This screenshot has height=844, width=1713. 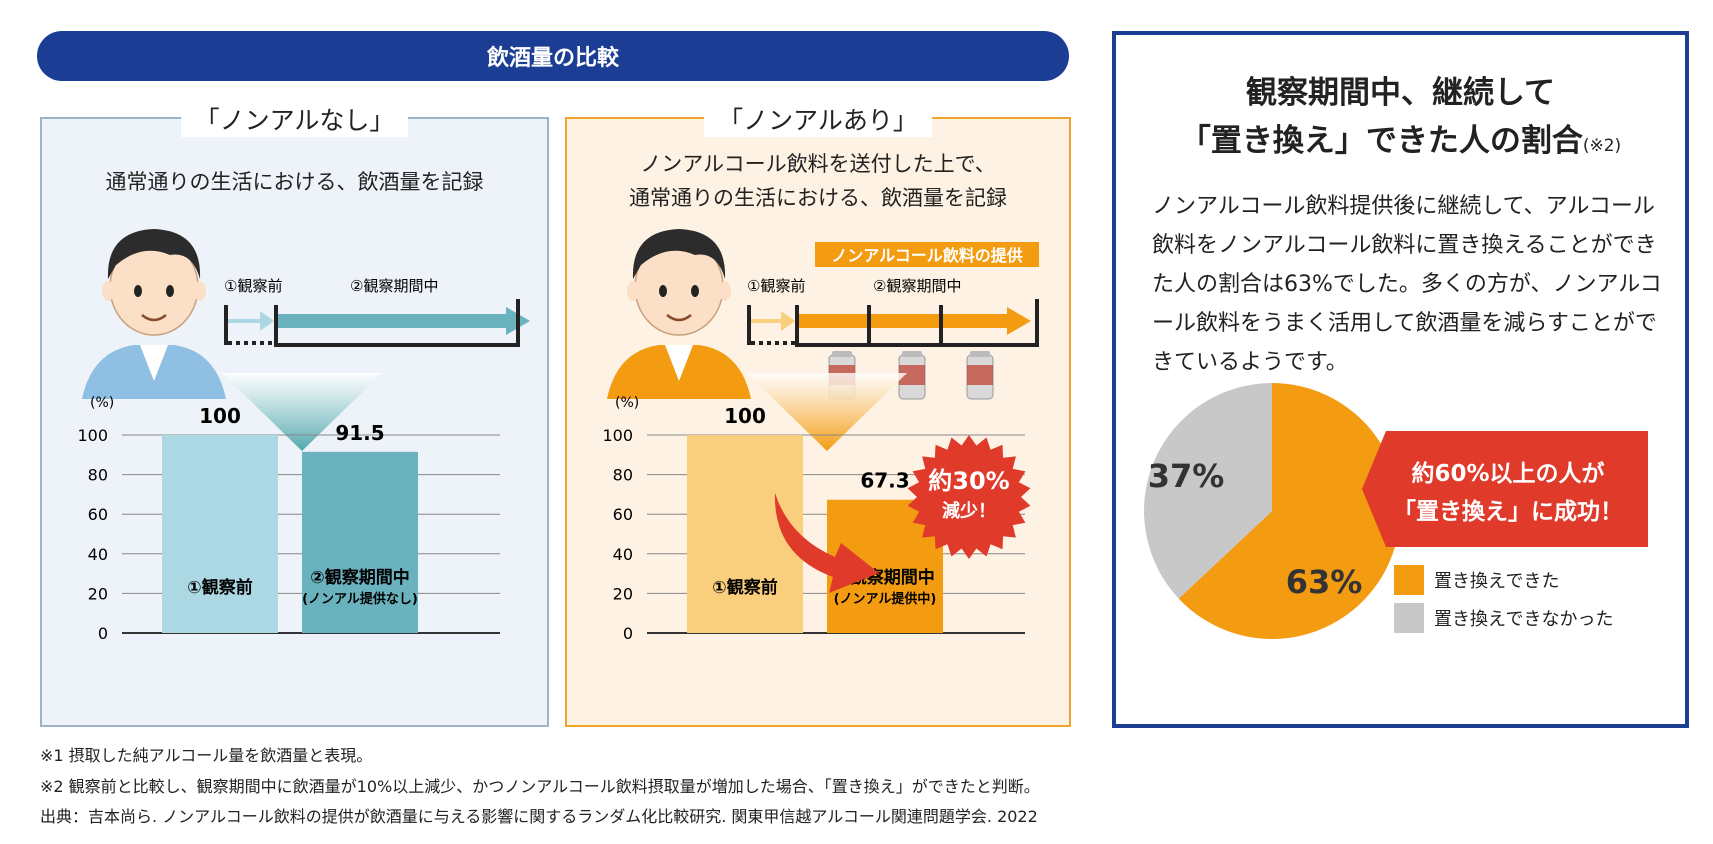 I want to click on reduction-badge: 約30% 減少！, so click(x=969, y=497).